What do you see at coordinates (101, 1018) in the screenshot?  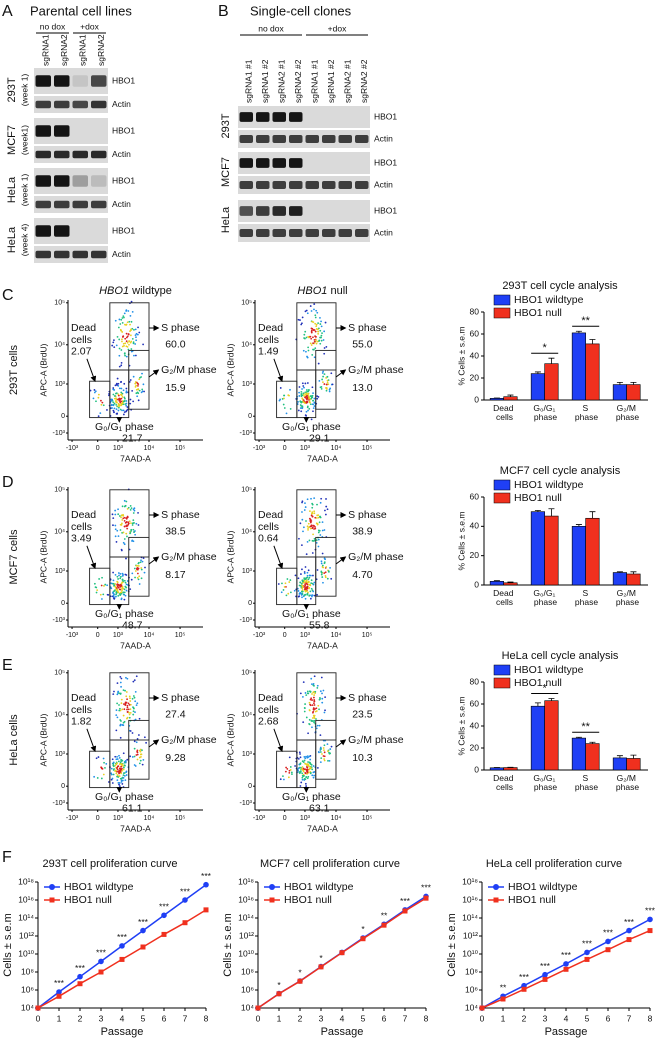 I see `x-tick-label: 3` at bounding box center [101, 1018].